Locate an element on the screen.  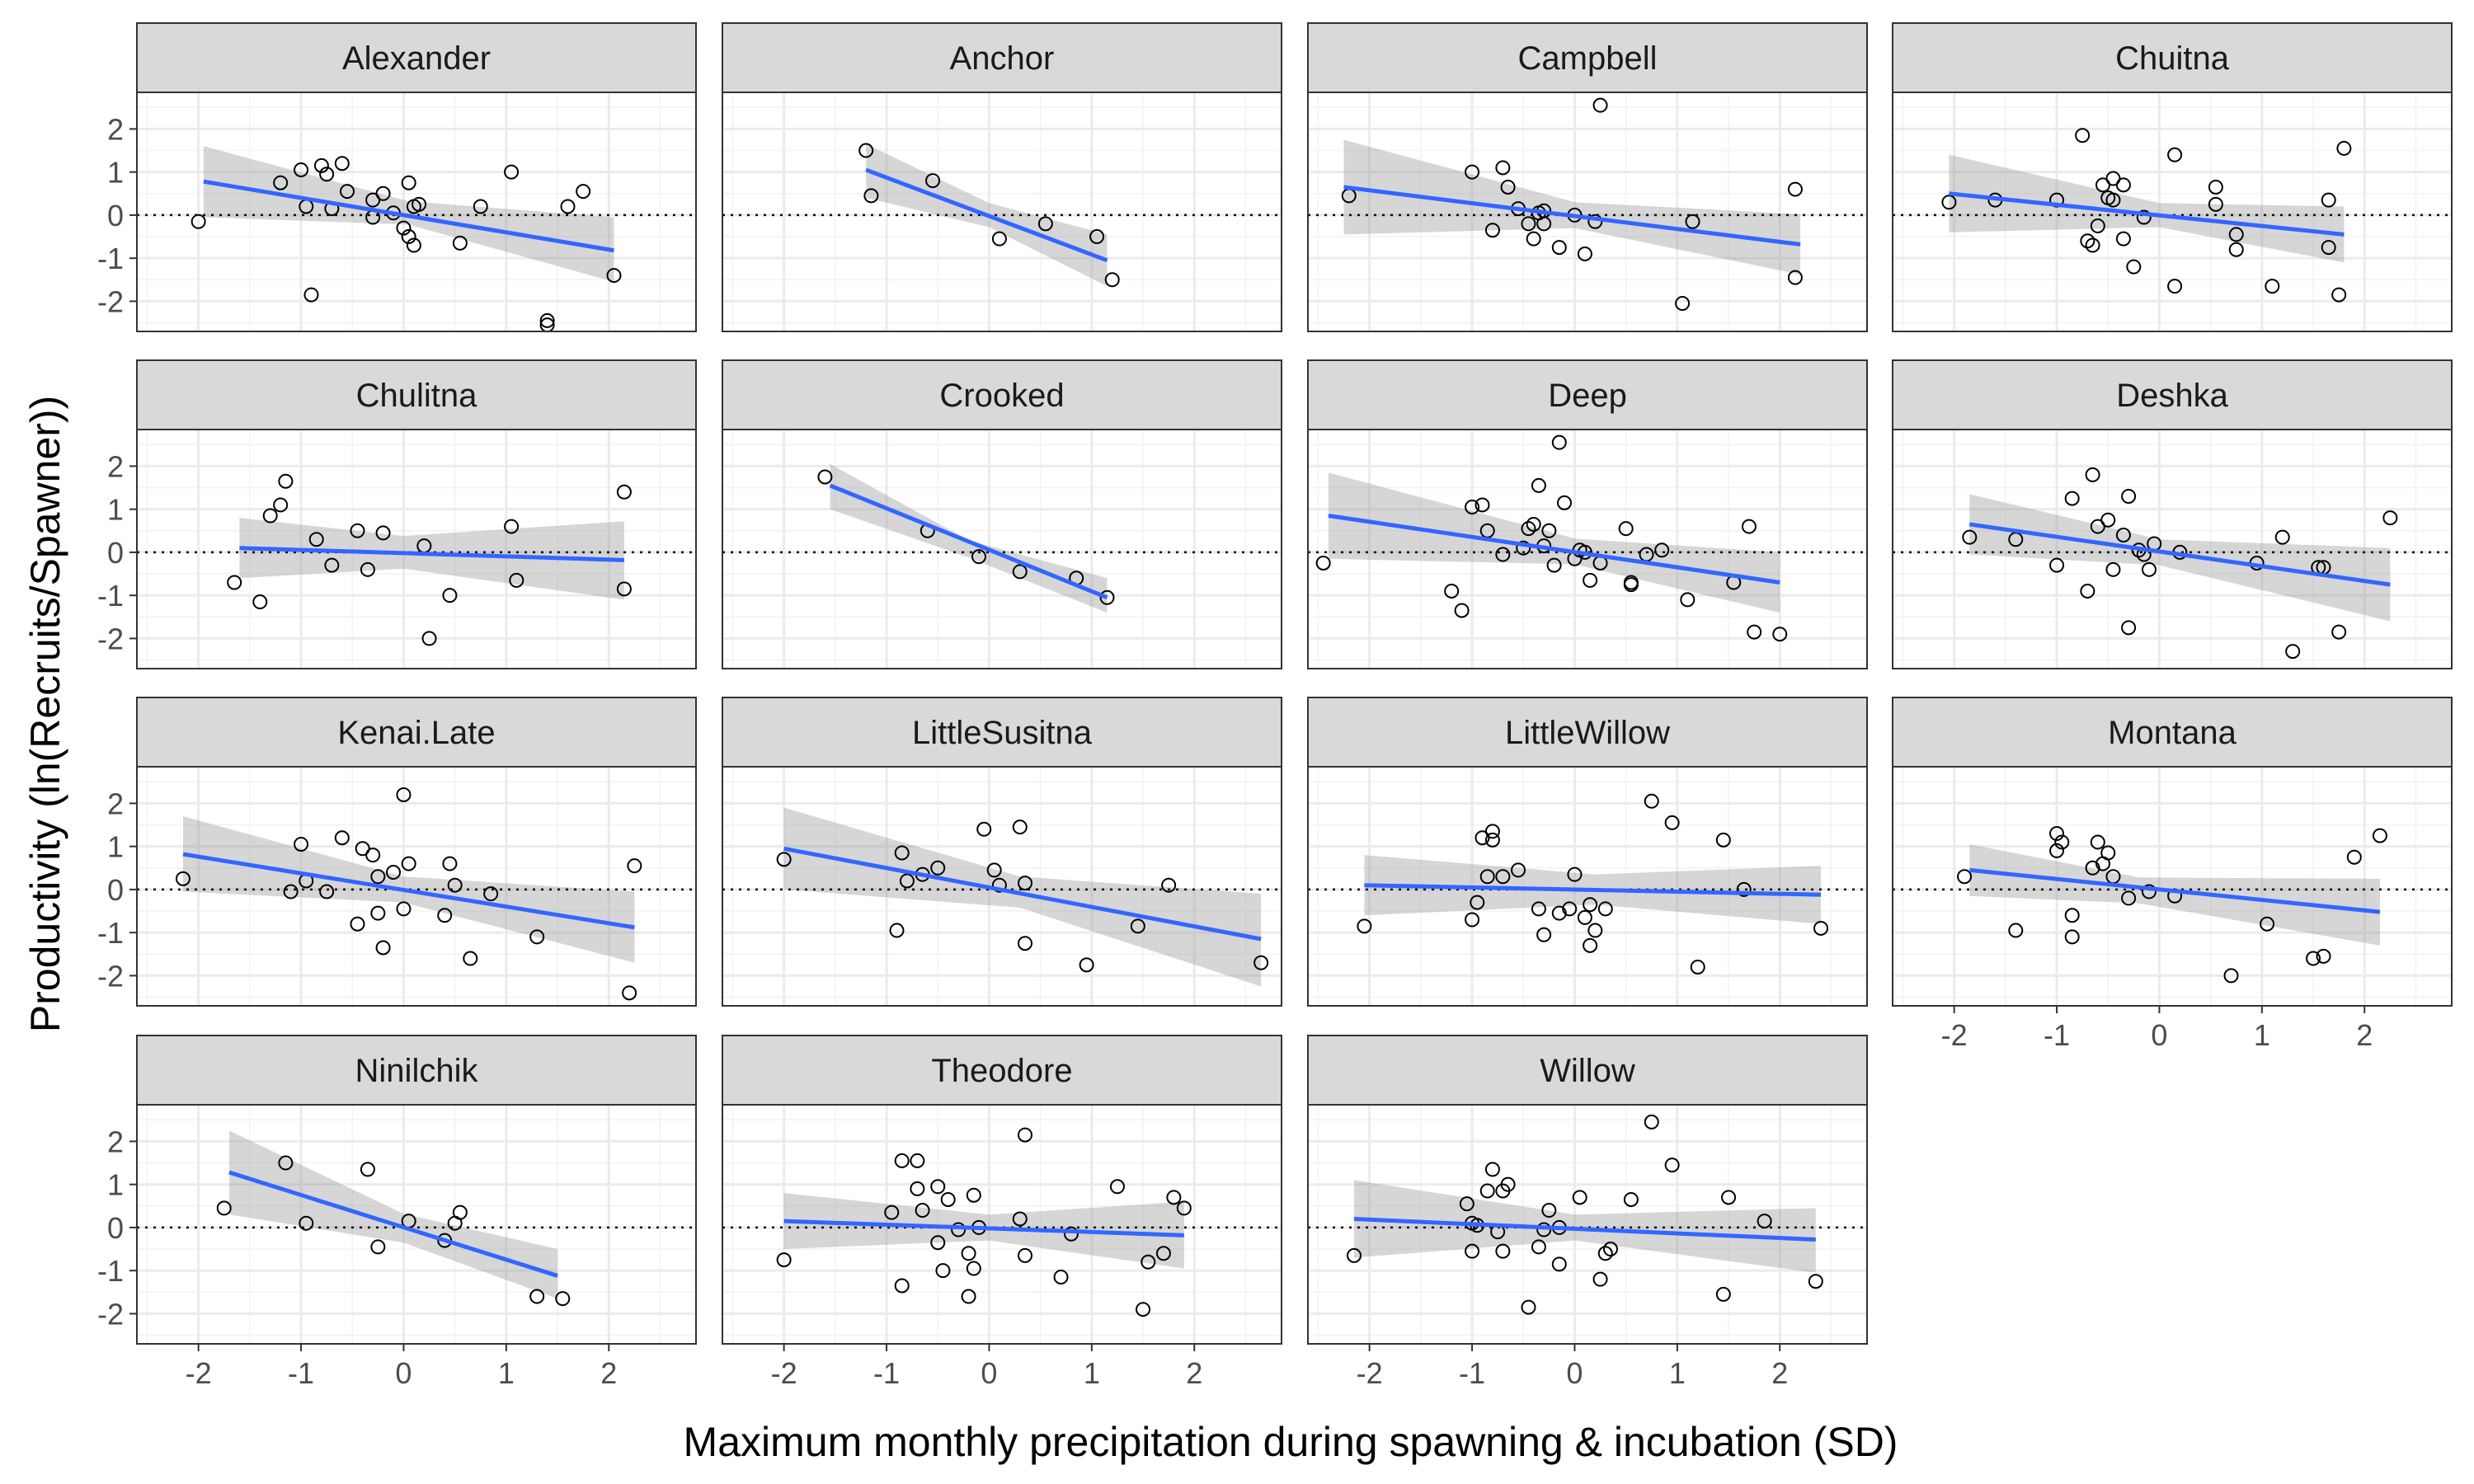
facet-strip-label: Ninilchik is located at coordinates (417, 1071).